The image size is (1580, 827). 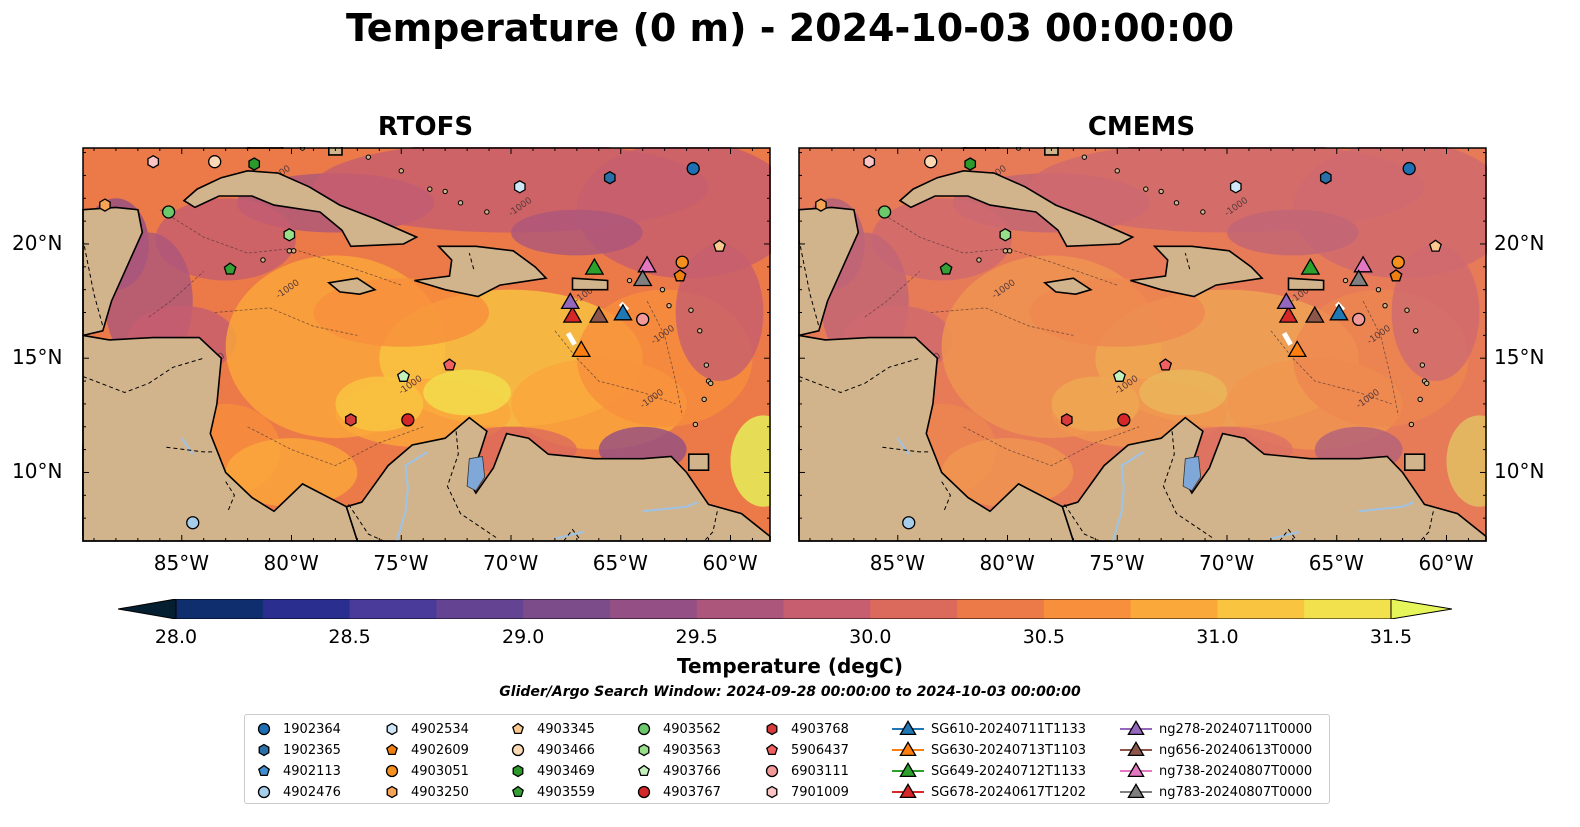 I want to click on lon-tick-label: 65°W, so click(x=620, y=563).